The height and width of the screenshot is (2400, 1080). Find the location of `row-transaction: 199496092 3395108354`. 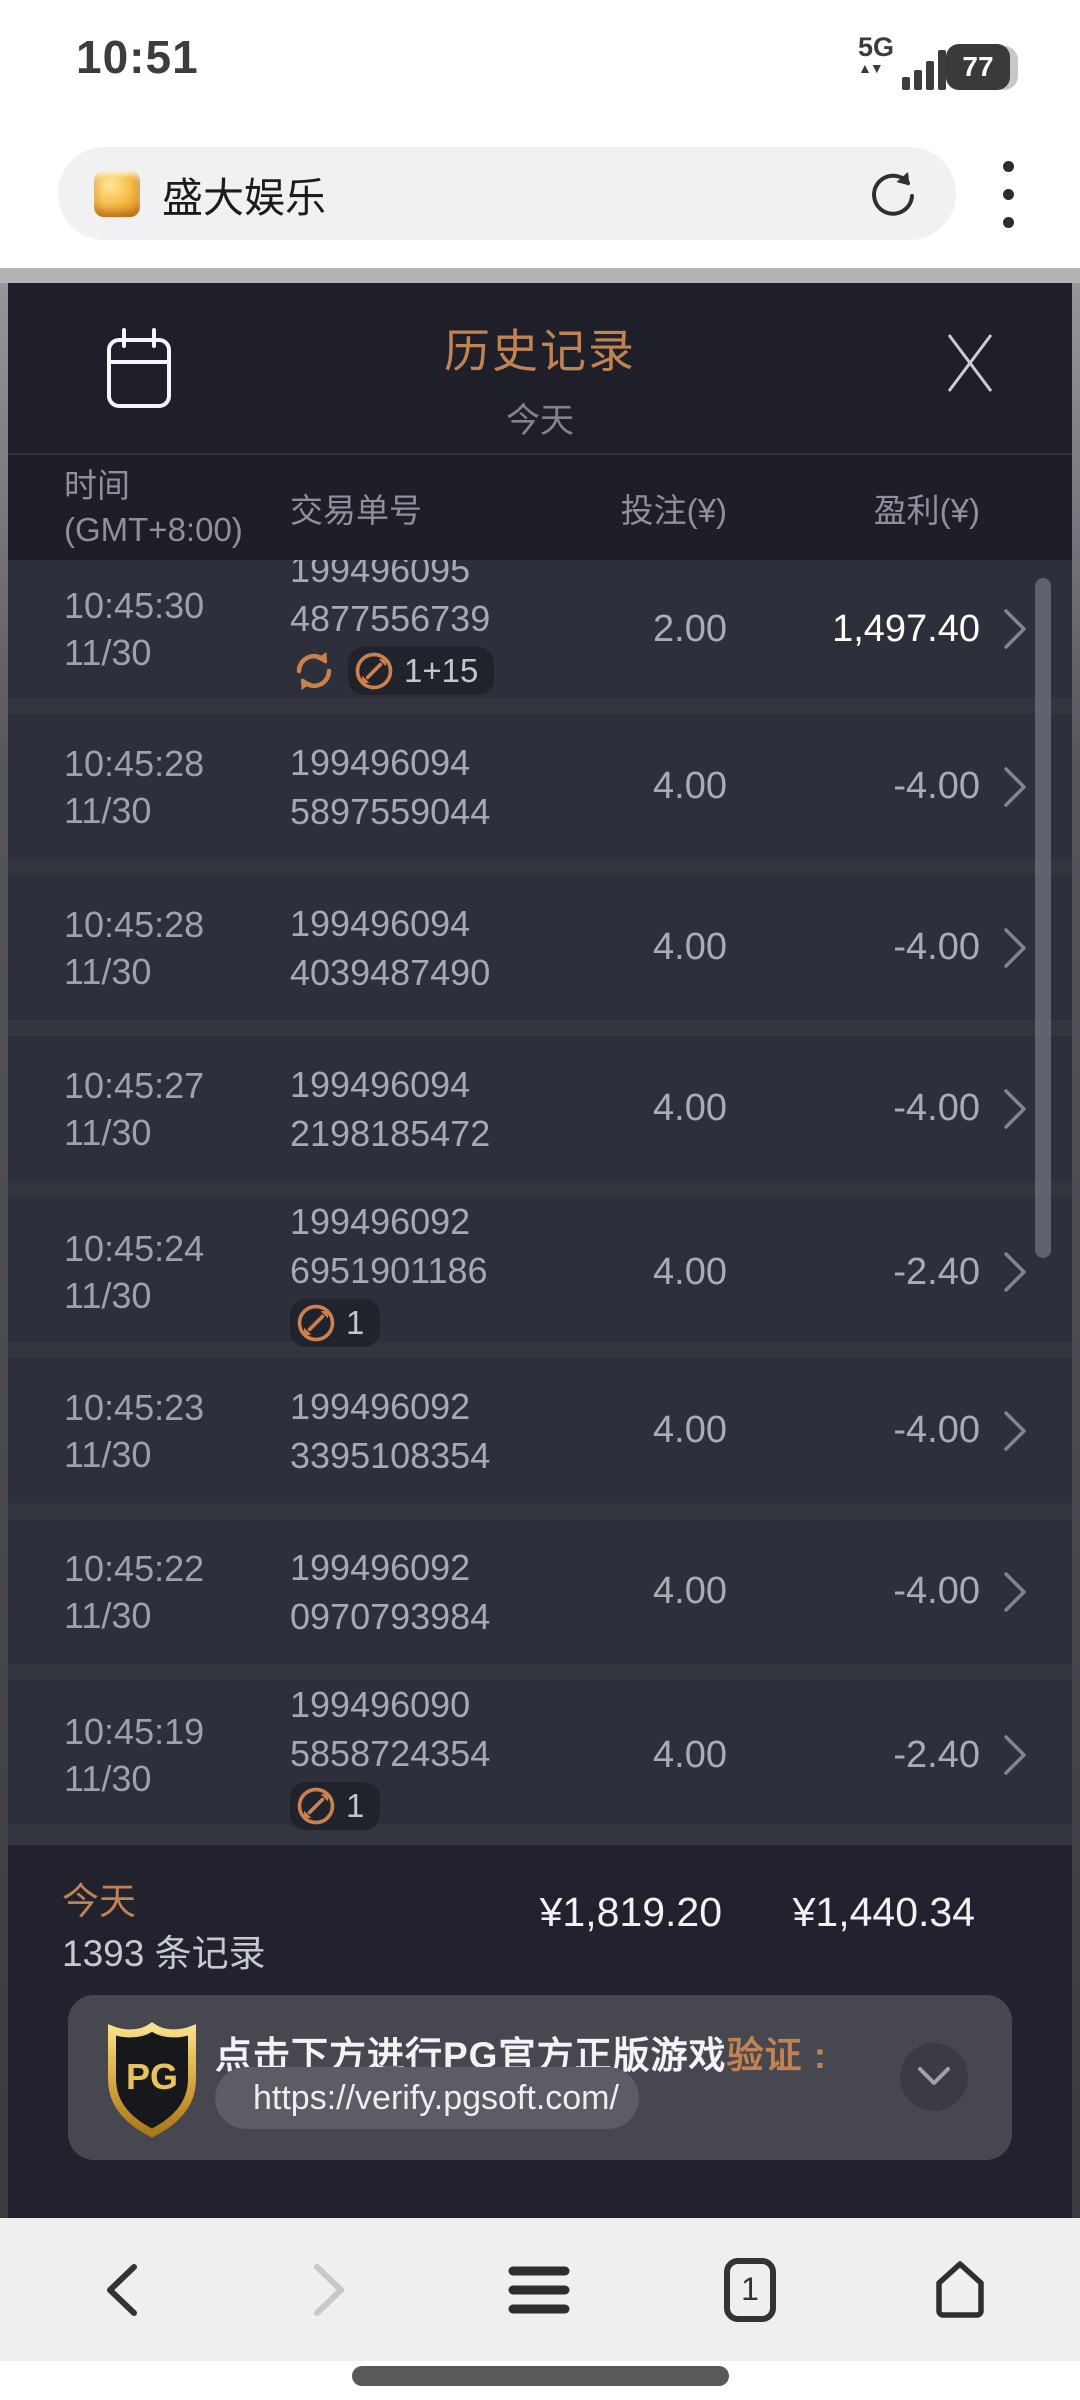

row-transaction: 199496092 3395108354 is located at coordinates (390, 1430).